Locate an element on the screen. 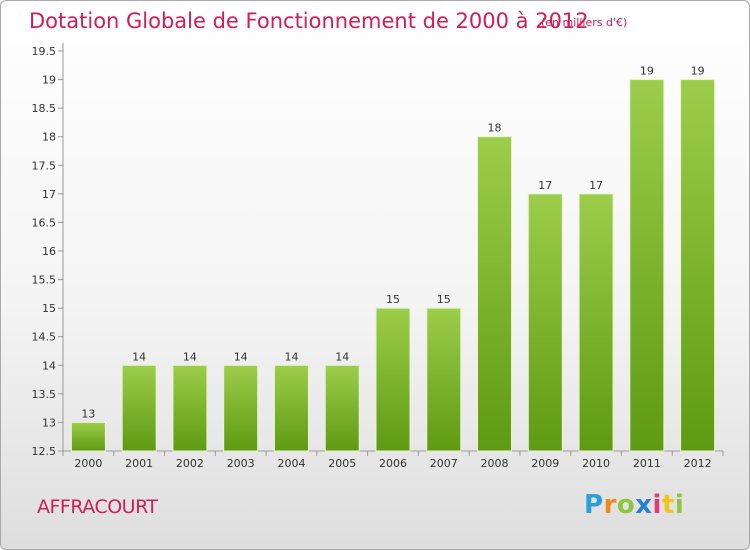  x-tick-label: 2000 is located at coordinates (88, 463).